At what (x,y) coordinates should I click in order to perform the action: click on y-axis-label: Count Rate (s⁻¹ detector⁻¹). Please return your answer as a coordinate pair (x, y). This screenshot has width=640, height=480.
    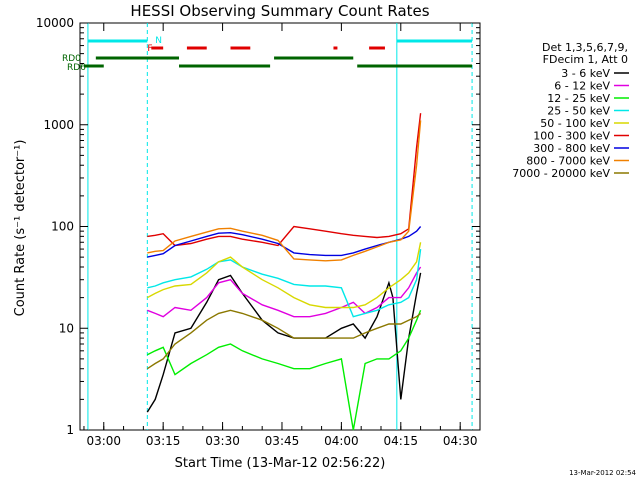
    Looking at the image, I should click on (20, 228).